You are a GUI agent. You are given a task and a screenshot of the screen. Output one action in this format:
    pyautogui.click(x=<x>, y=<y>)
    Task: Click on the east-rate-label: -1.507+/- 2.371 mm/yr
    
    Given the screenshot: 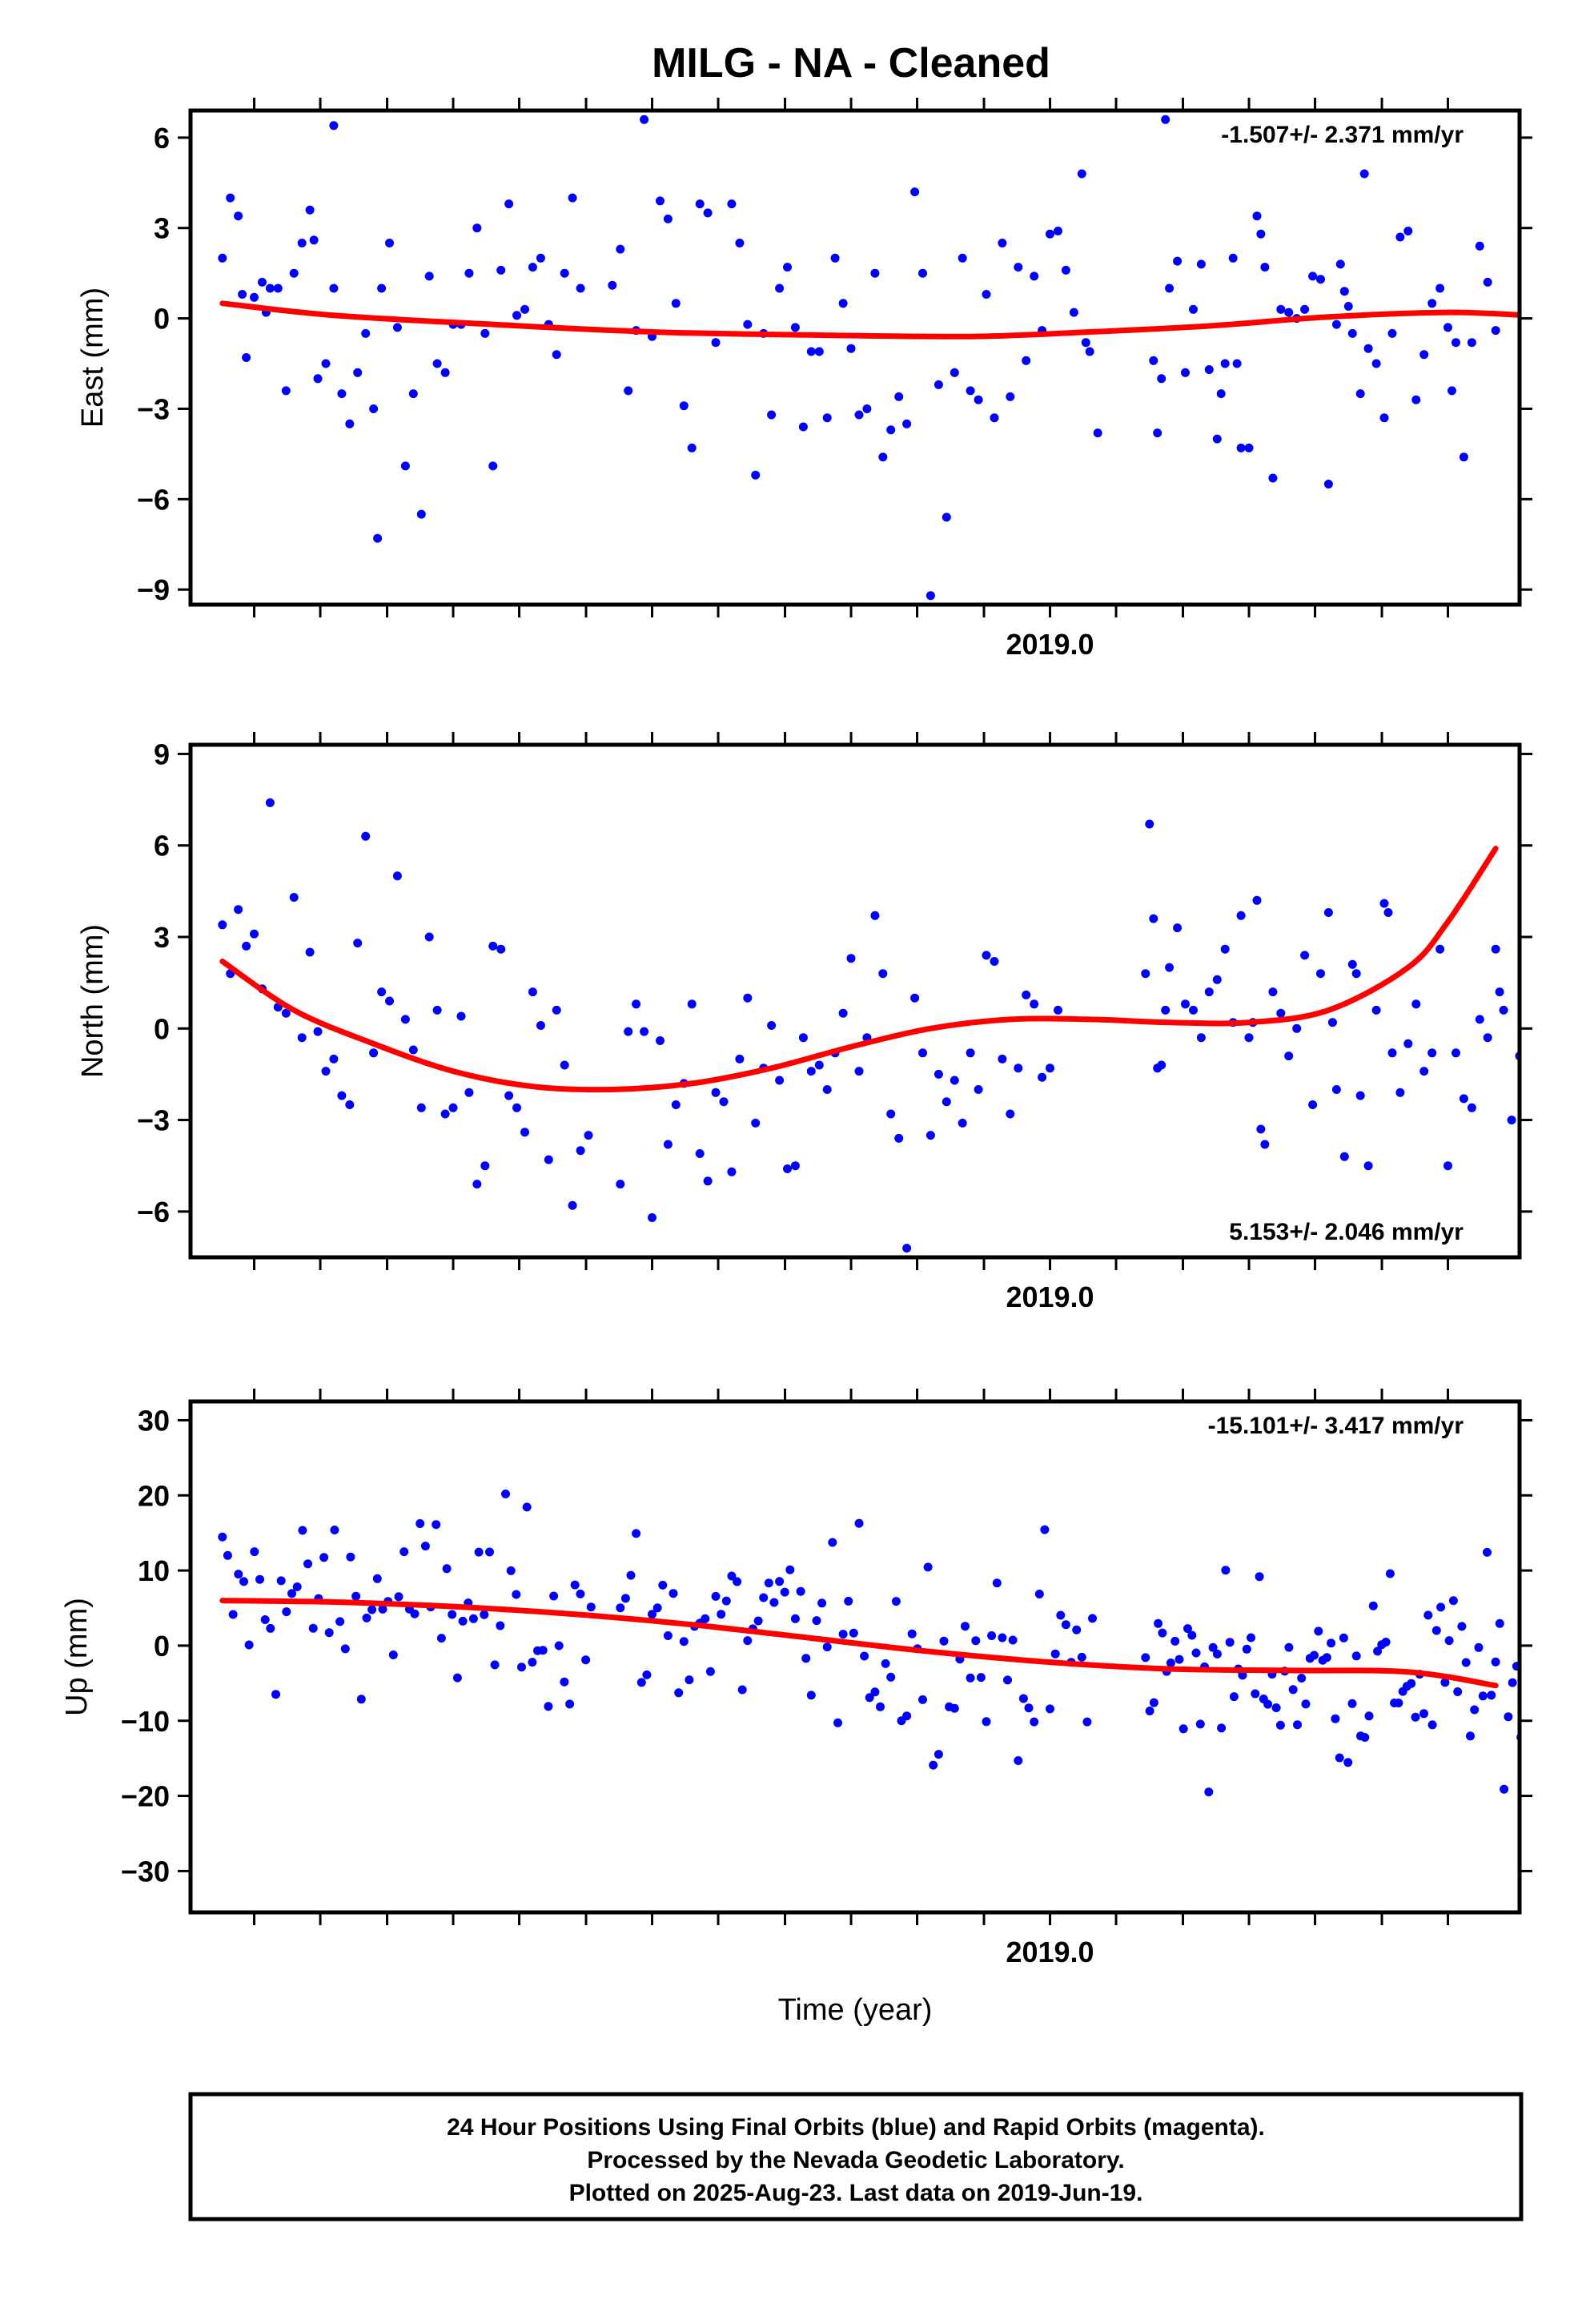 What is the action you would take?
    pyautogui.click(x=1342, y=135)
    